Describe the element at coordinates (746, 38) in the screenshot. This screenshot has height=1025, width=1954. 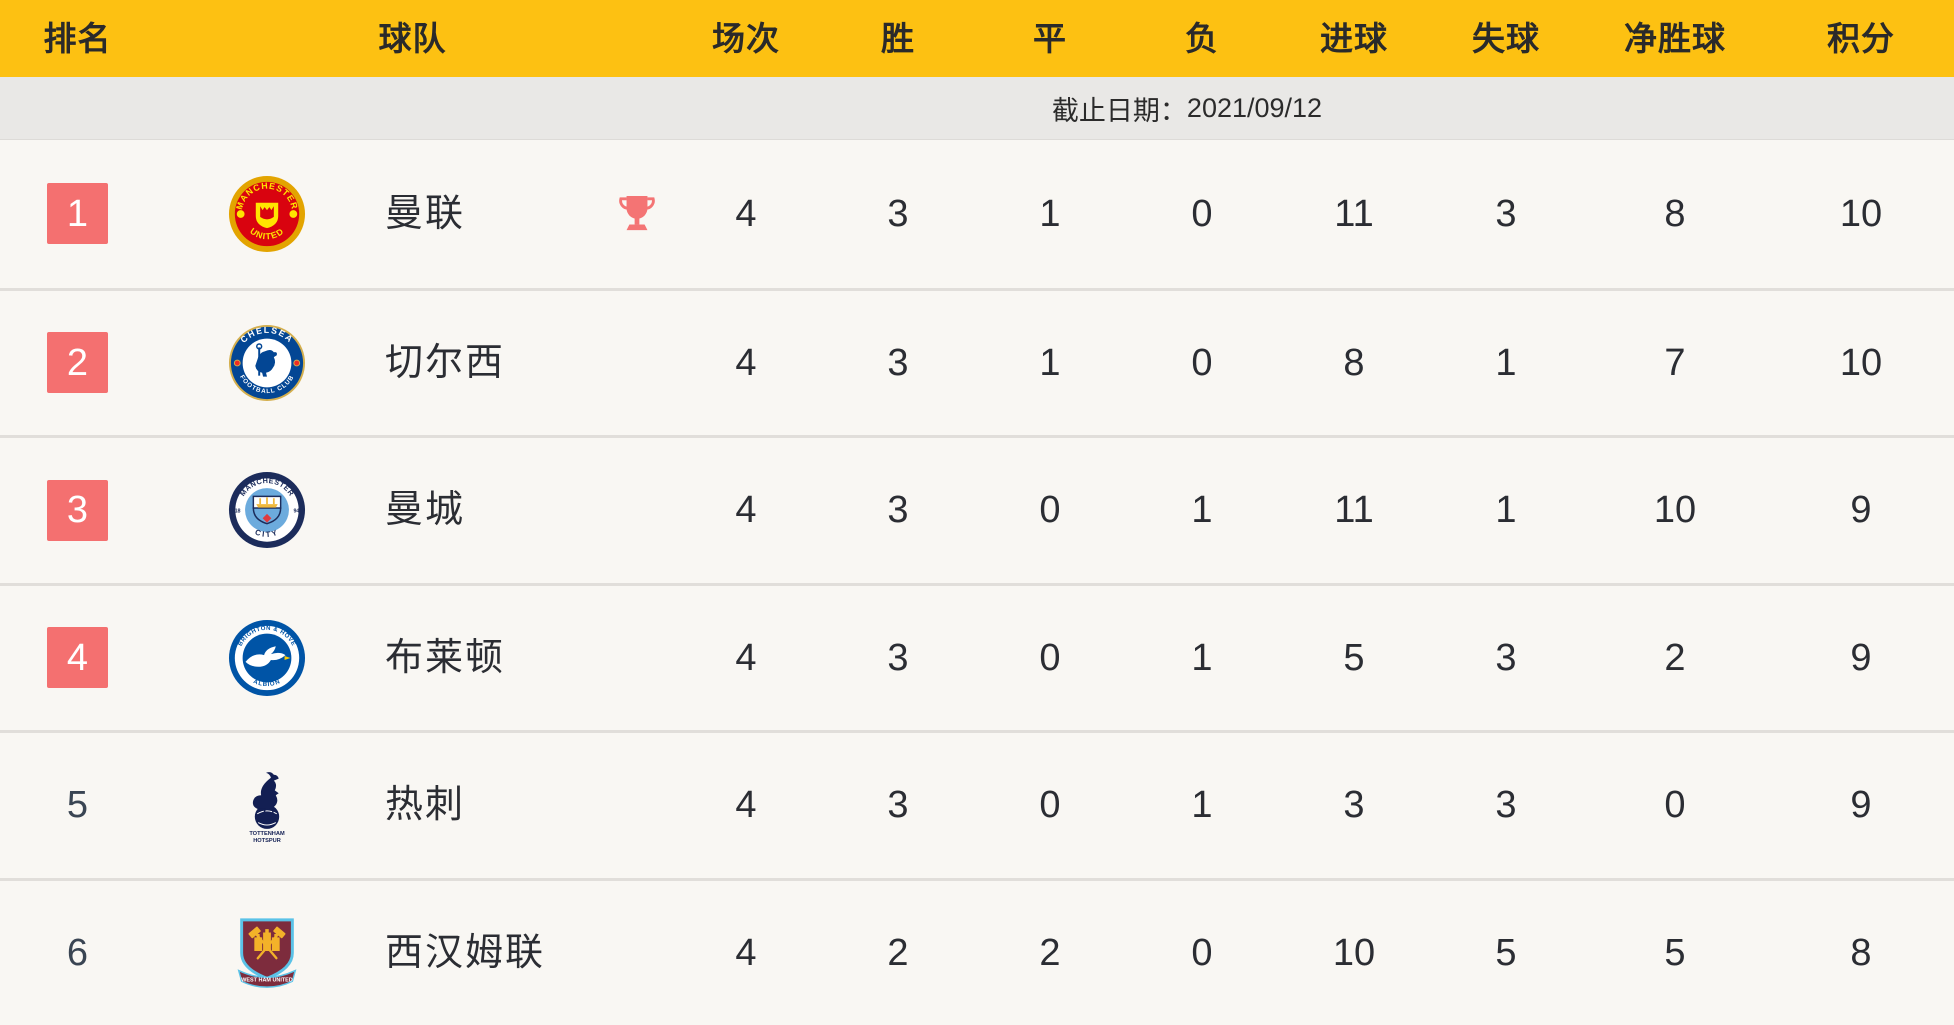
I see `header-played: 场次` at that location.